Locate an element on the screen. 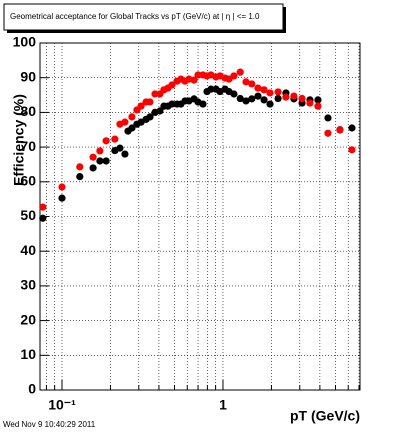  x-tick-label: 1 is located at coordinates (223, 405).